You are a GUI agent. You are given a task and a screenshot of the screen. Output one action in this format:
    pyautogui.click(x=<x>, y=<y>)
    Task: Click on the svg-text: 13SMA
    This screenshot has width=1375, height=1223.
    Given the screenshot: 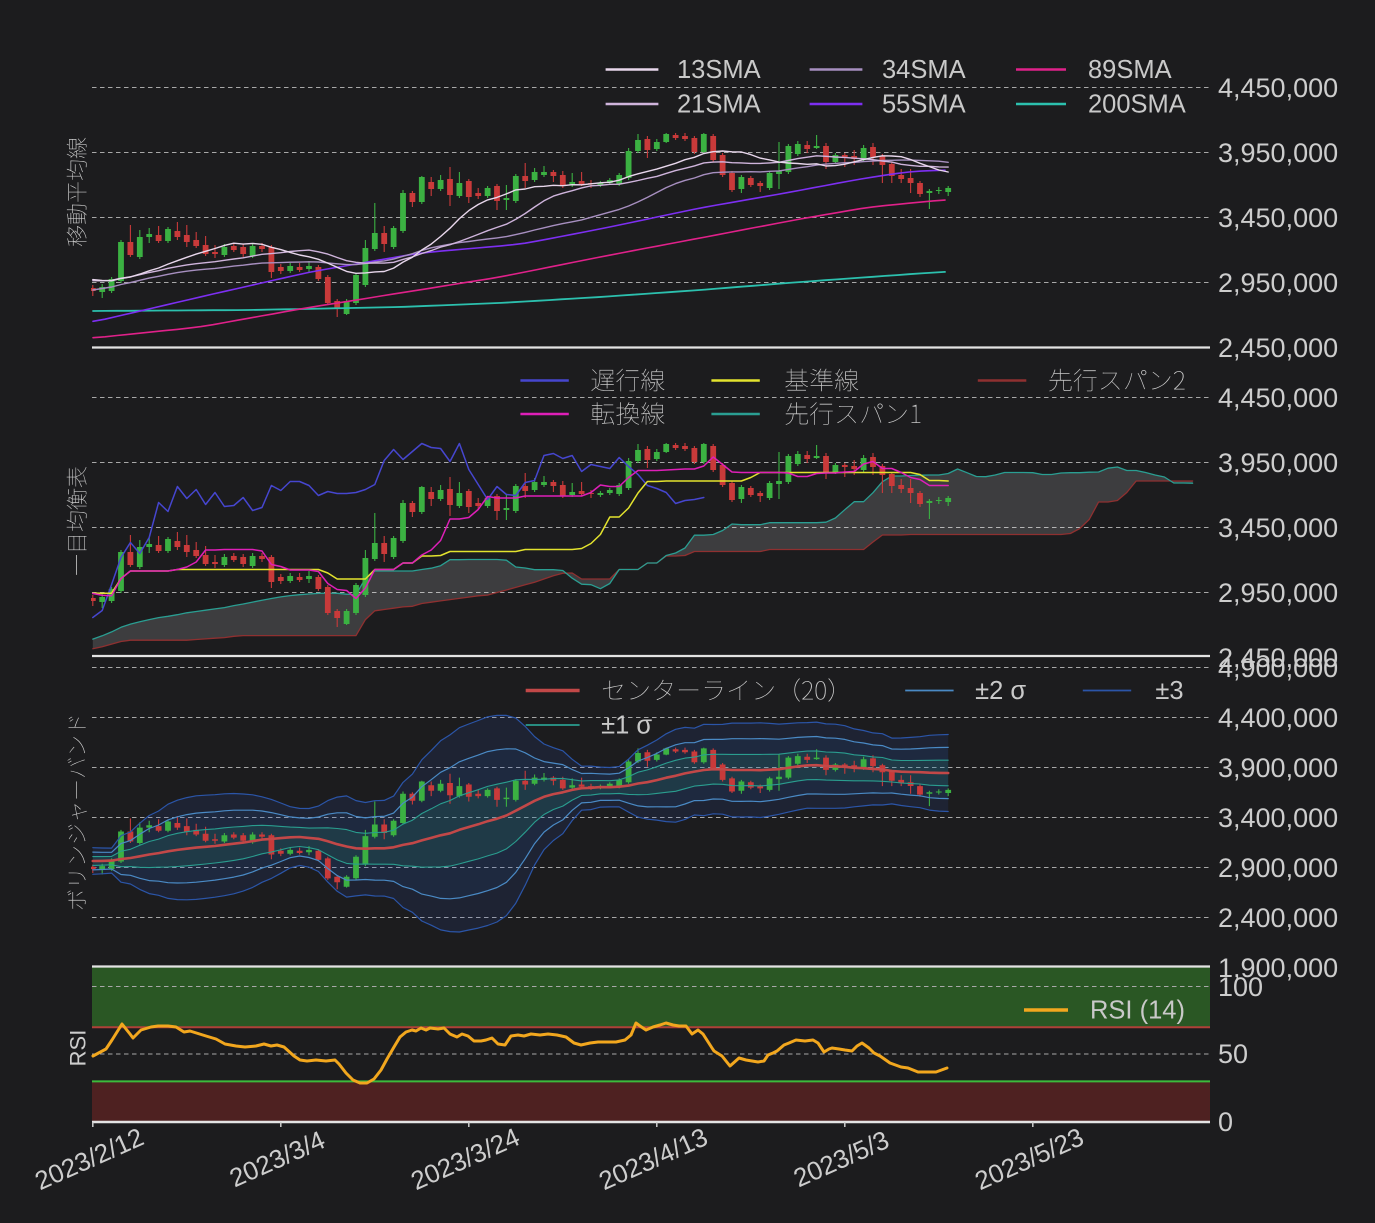 What is the action you would take?
    pyautogui.click(x=719, y=70)
    